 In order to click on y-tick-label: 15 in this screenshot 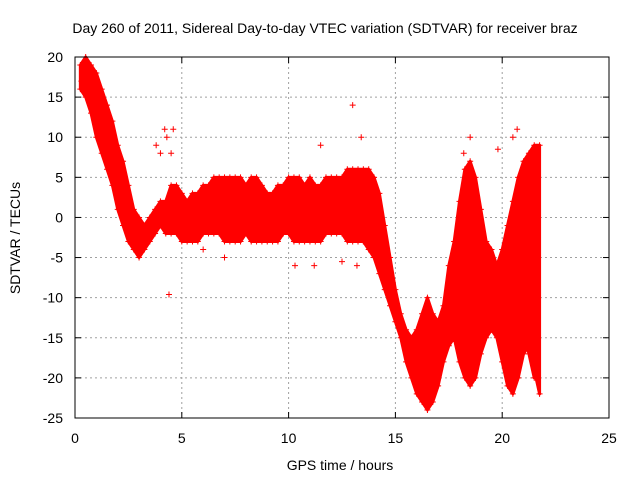, I will do `click(55, 97)`.